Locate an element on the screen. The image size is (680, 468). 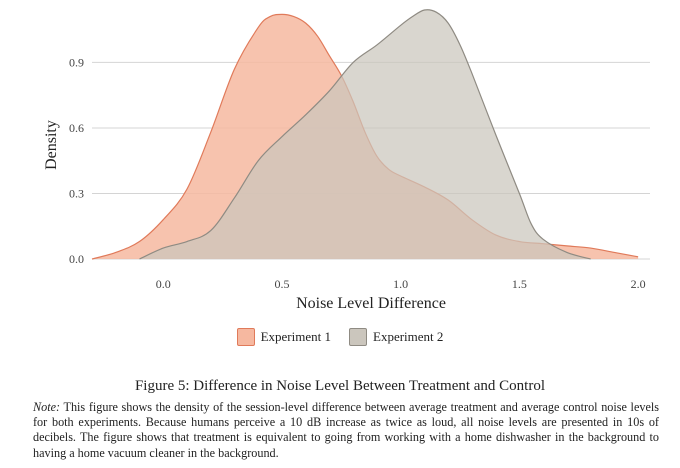
y-tick-label: 0.9 is located at coordinates (76, 62).